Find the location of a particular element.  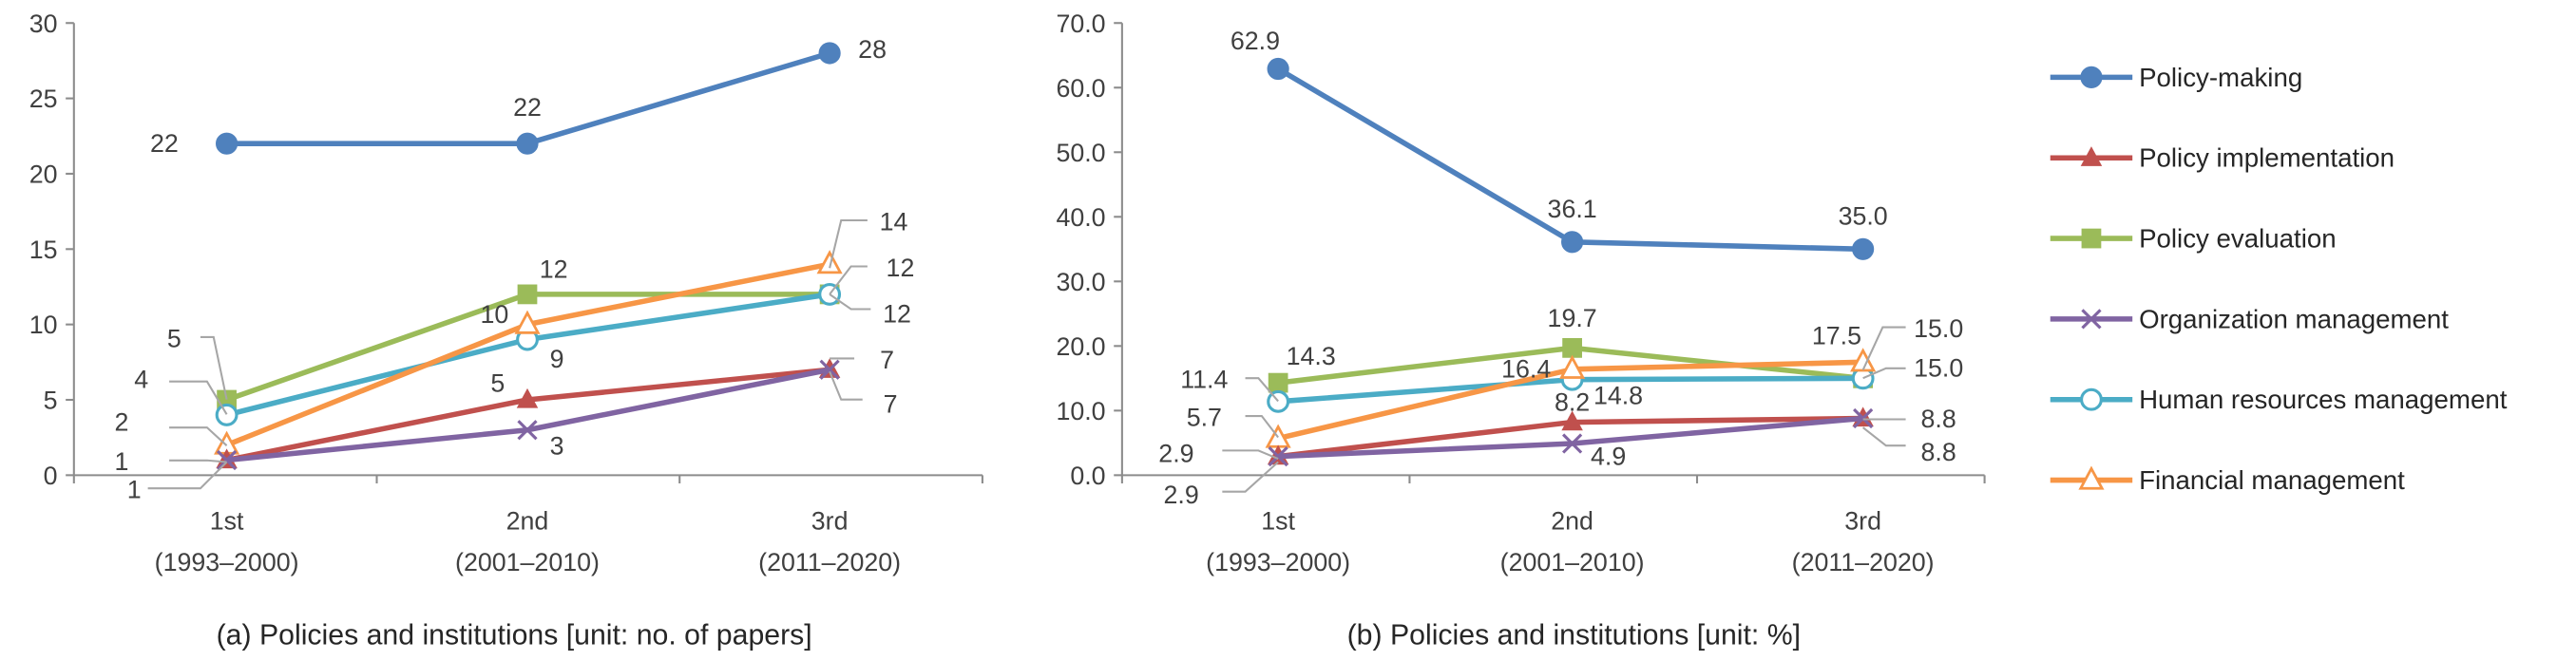

chart-a-data-label: 7 is located at coordinates (887, 360).